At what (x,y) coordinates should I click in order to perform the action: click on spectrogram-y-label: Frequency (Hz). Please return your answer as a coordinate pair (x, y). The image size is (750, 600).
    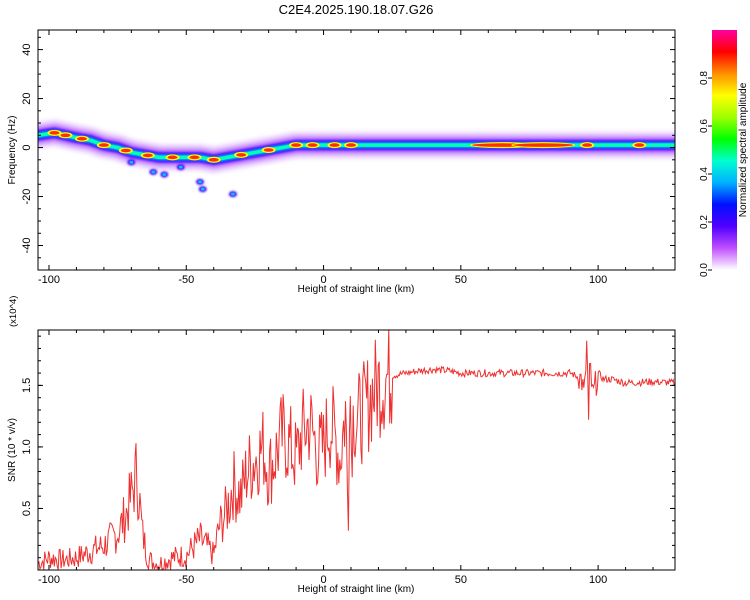
    Looking at the image, I should click on (12, 150).